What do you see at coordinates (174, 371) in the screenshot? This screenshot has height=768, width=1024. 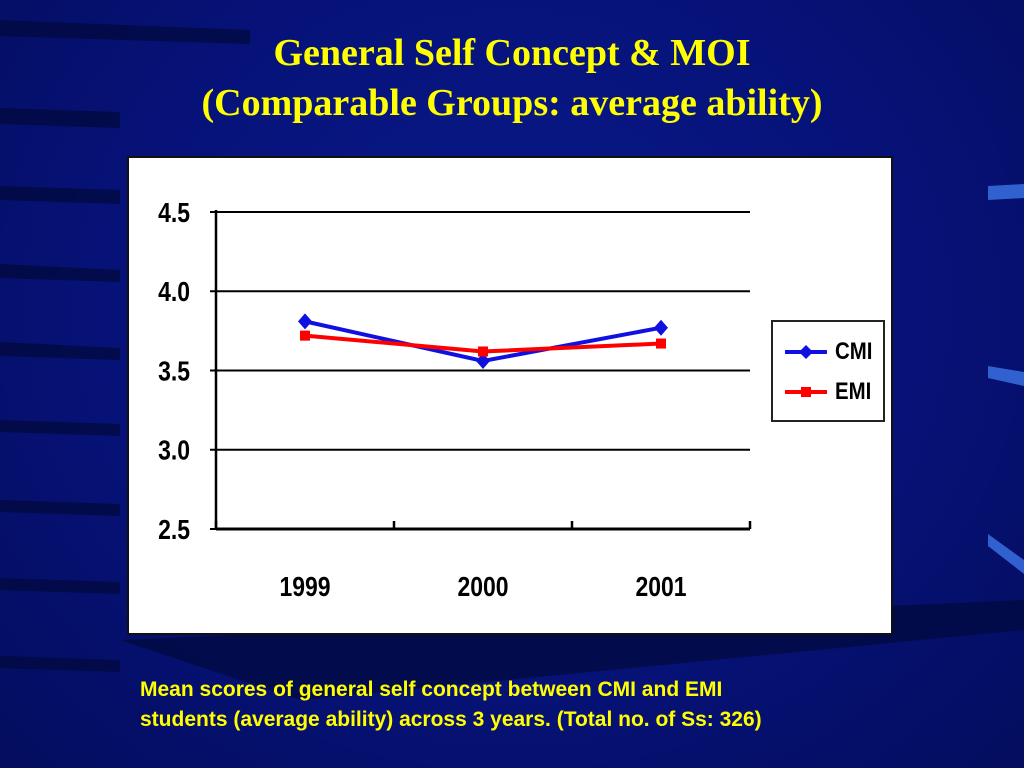 I see `y-tick-label: 3.5` at bounding box center [174, 371].